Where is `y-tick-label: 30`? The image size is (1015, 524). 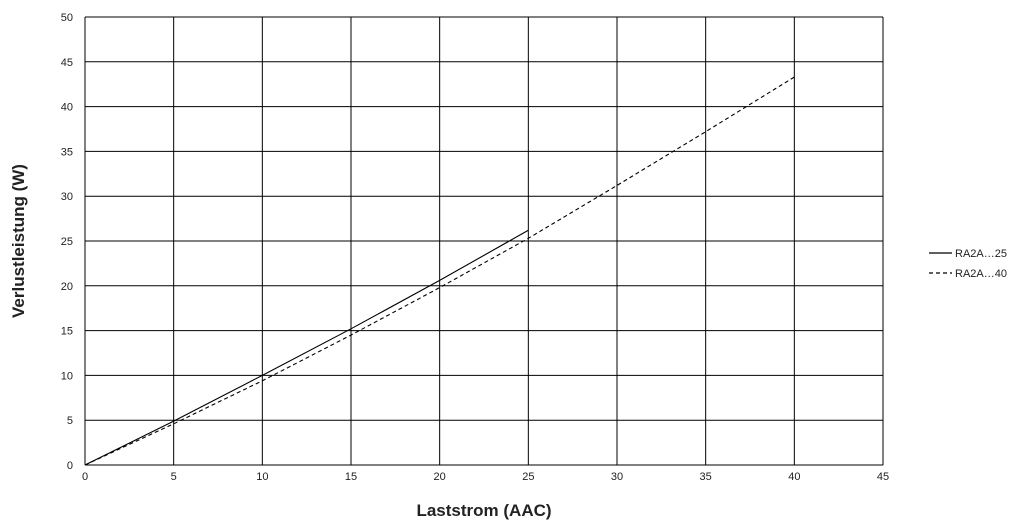 y-tick-label: 30 is located at coordinates (67, 197).